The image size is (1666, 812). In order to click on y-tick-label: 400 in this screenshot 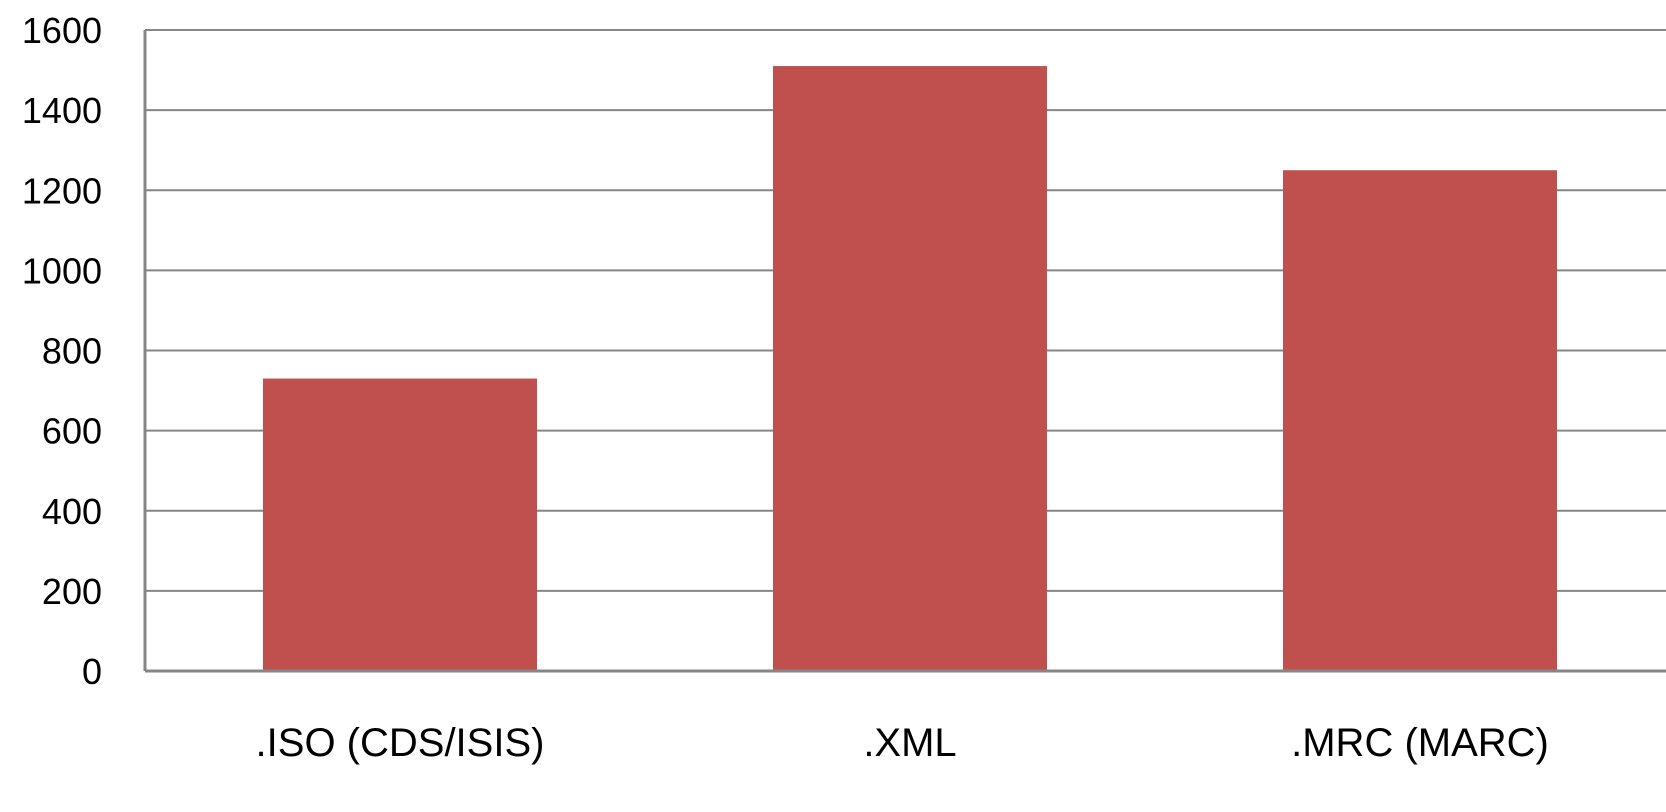, I will do `click(72, 511)`.